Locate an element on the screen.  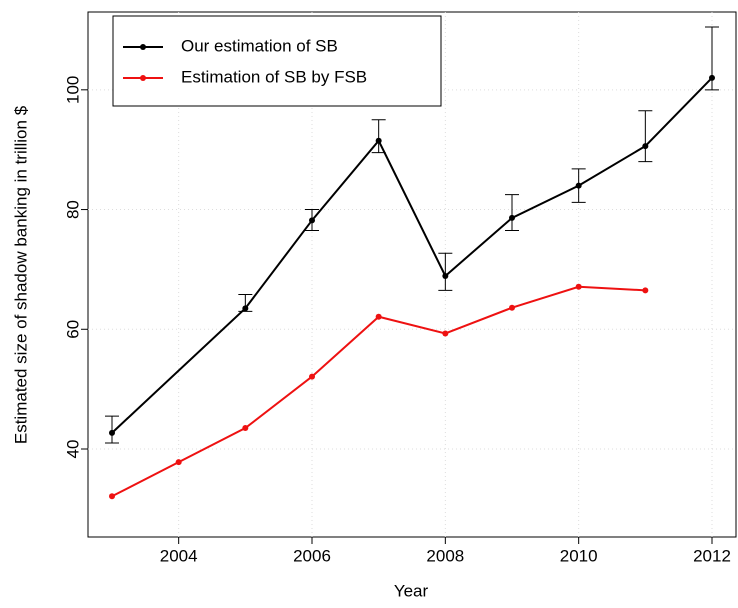
x-tick-label: 2008 is located at coordinates (445, 555).